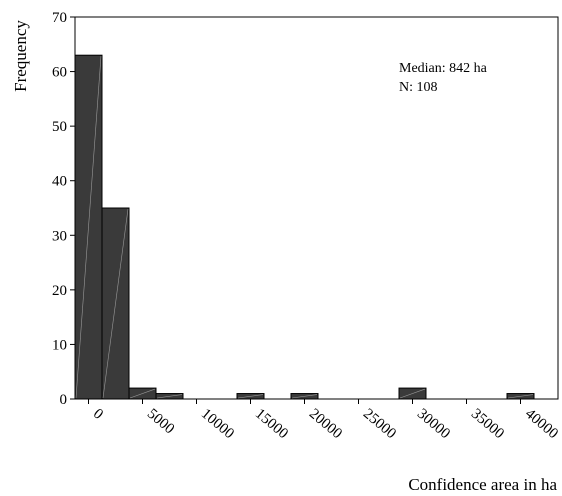  Describe the element at coordinates (482, 484) in the screenshot. I see `x-axis-title: Confidence area in ha` at that location.